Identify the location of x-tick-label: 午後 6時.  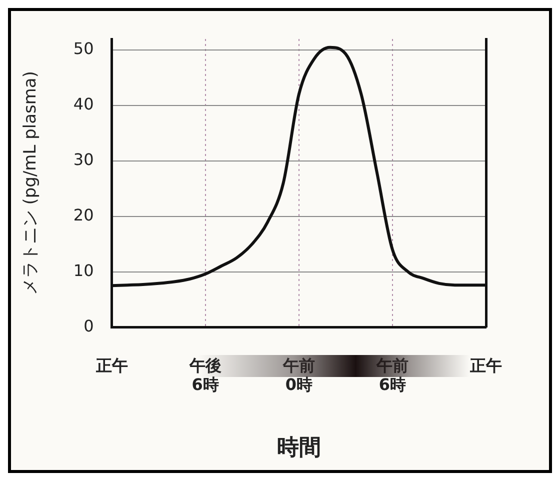
(205, 375).